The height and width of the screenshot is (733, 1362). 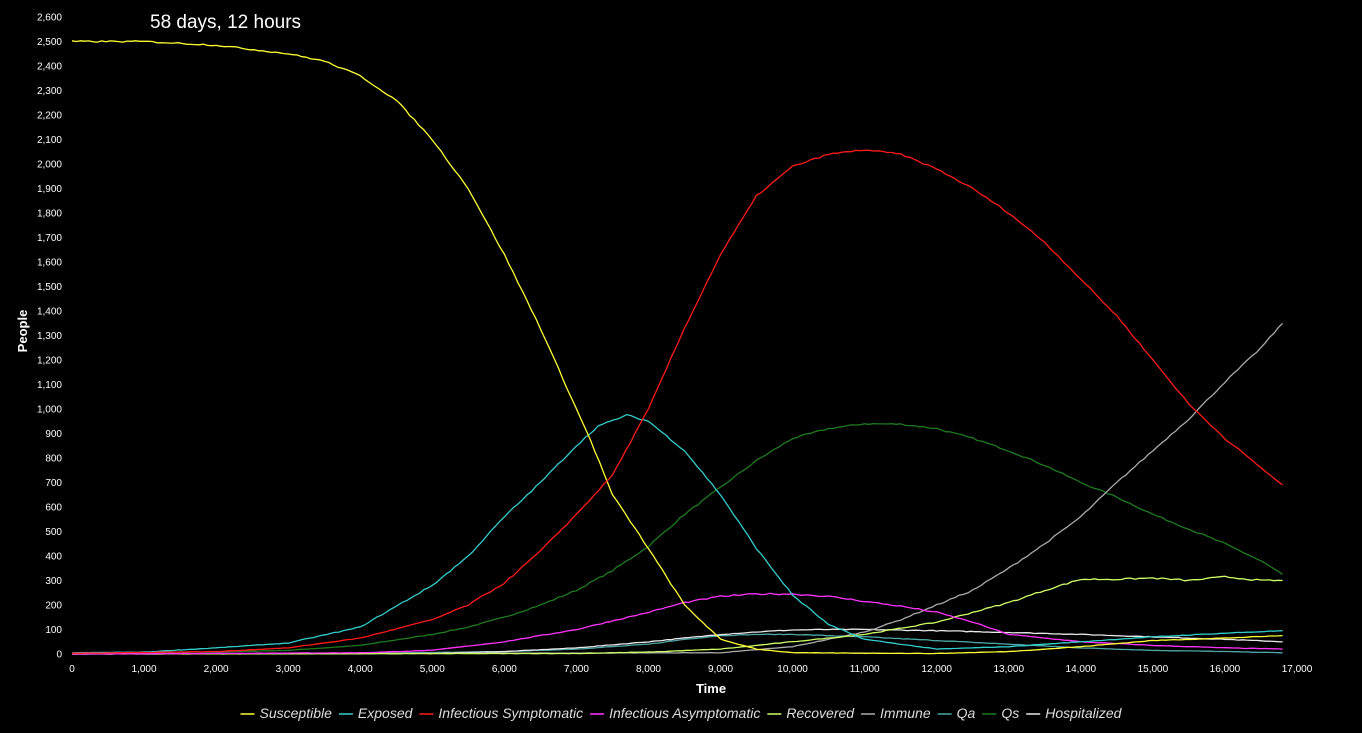 I want to click on y-tick-label: 1,300, so click(x=49, y=336).